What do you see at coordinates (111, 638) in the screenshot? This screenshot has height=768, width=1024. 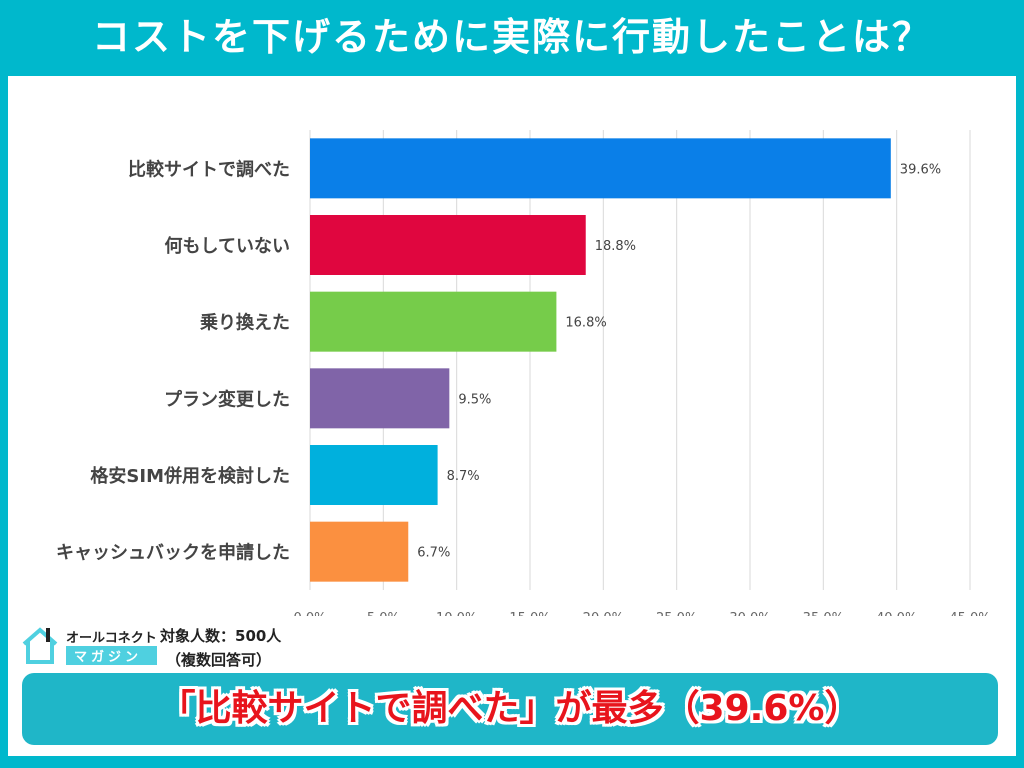 I see `logo-line1: オールコネクト` at bounding box center [111, 638].